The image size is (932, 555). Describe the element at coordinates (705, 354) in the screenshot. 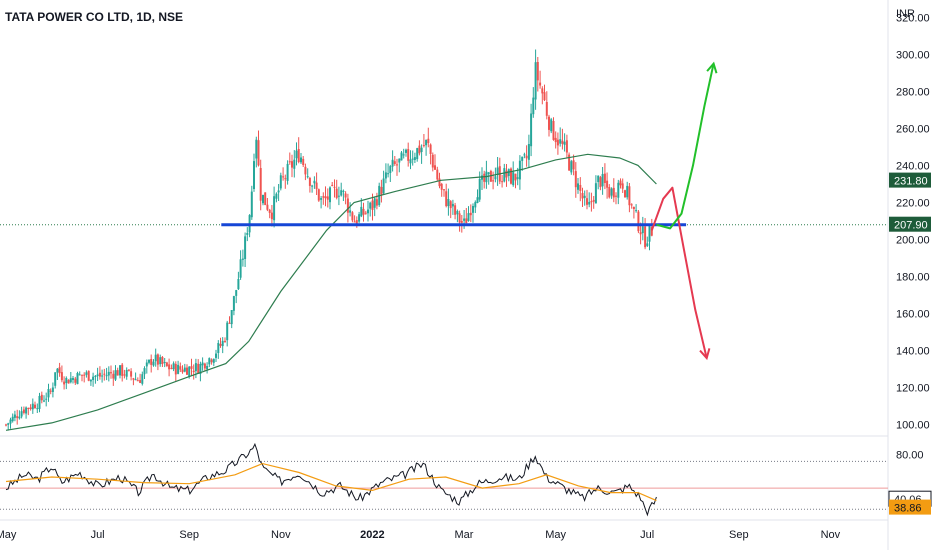

I see `projection-down-arrow-head` at that location.